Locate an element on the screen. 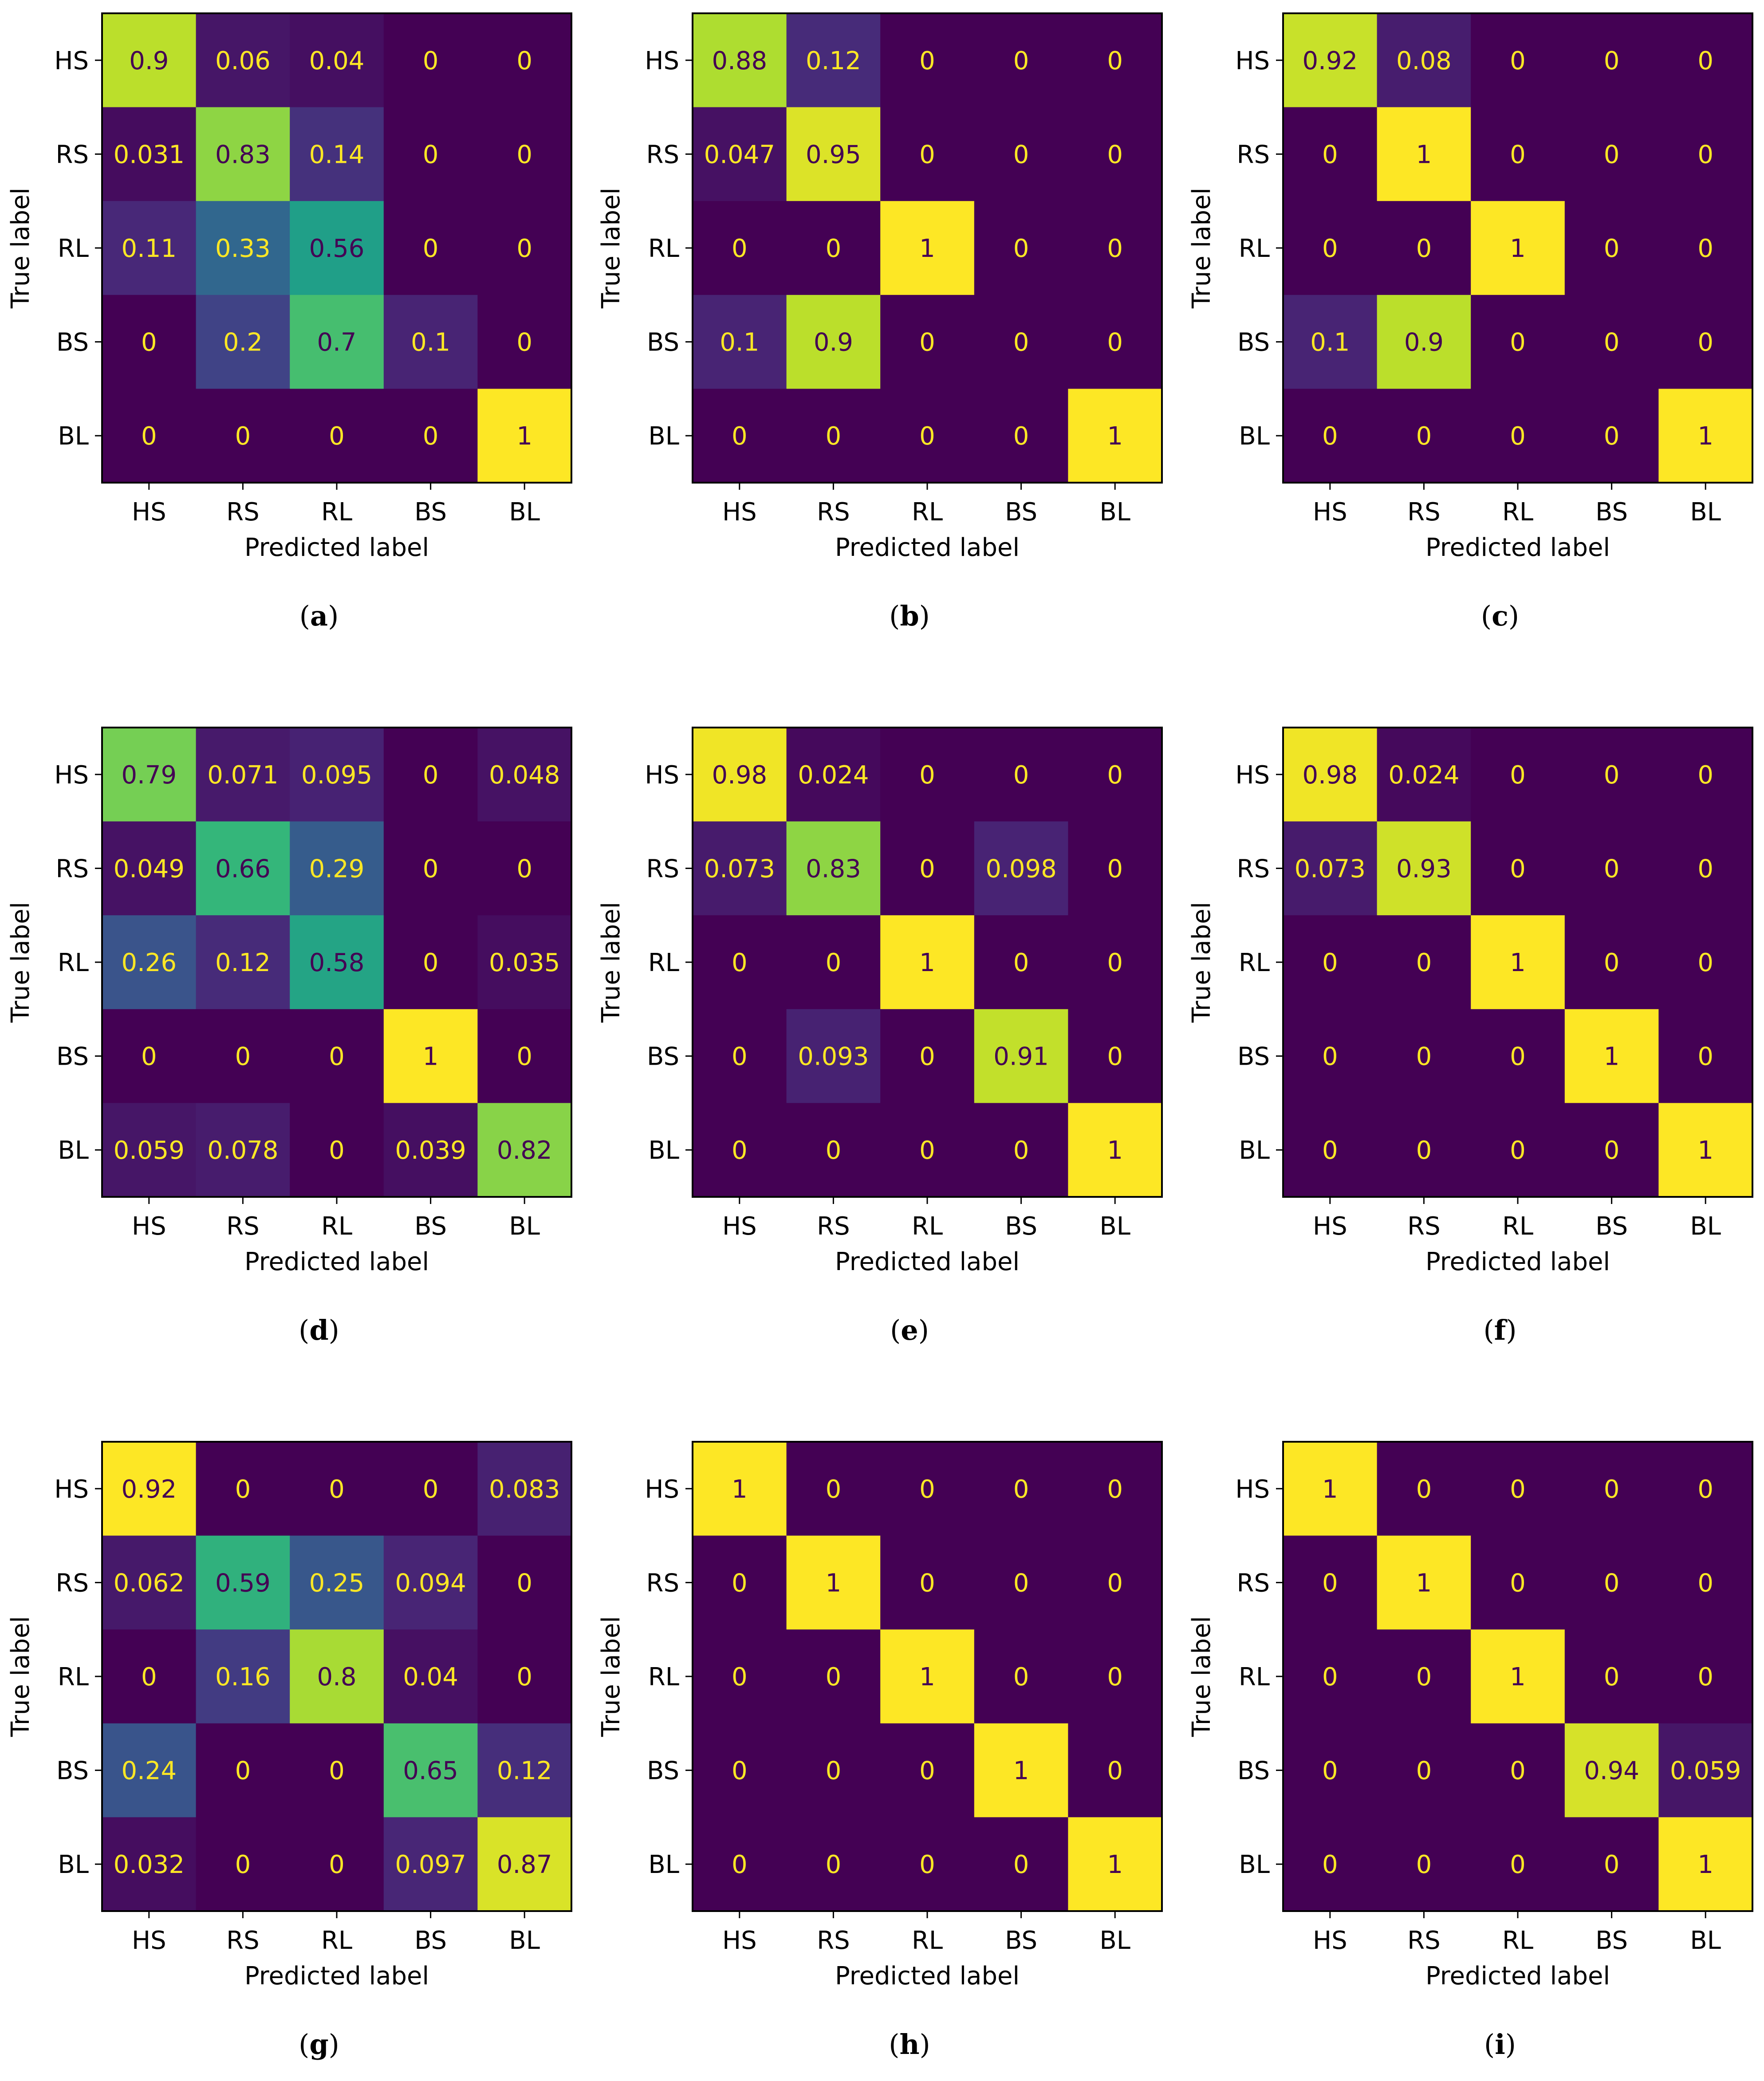 The height and width of the screenshot is (2081, 1764). x-tick-label: RS is located at coordinates (242, 1227).